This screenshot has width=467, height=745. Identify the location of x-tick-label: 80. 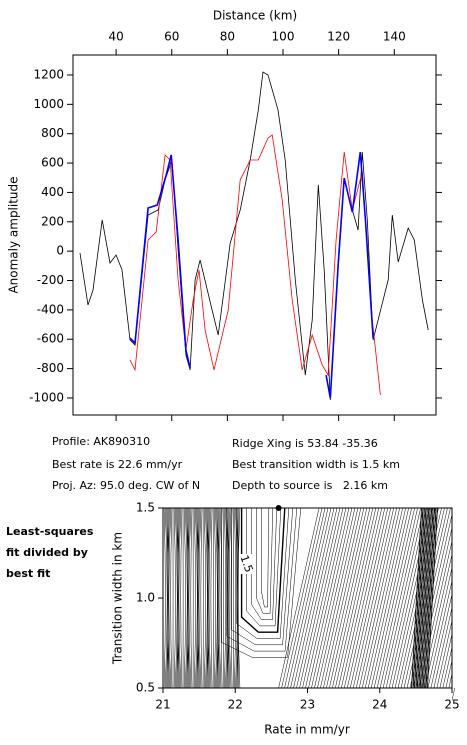
(227, 37).